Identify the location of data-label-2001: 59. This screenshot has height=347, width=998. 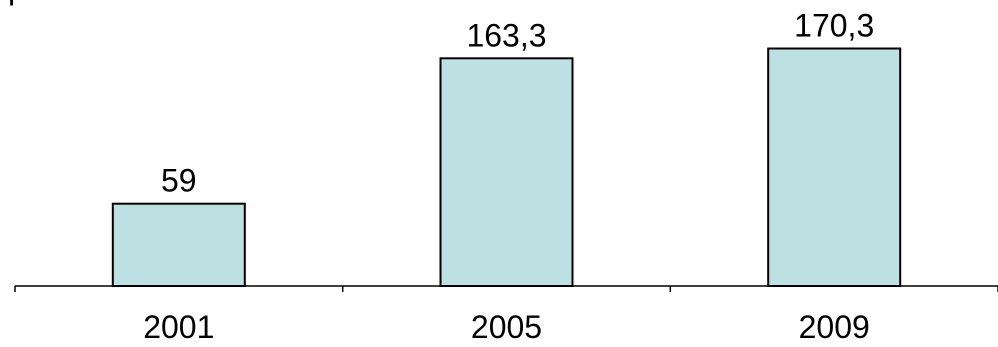
(179, 181).